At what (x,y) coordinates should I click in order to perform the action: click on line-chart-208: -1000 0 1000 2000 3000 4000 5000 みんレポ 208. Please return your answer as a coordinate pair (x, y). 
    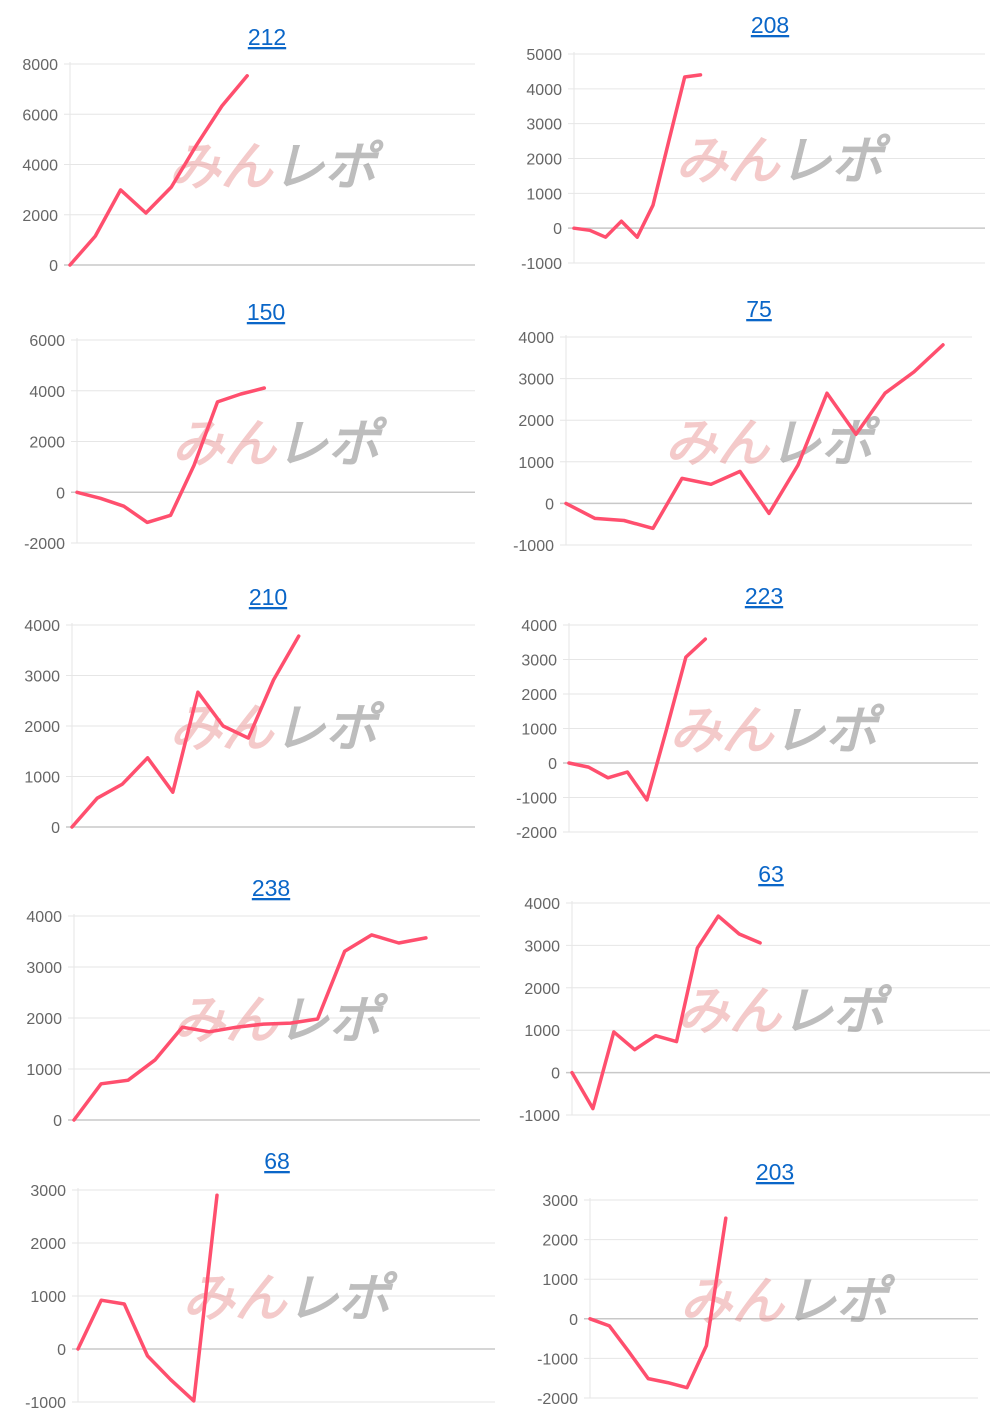
    Looking at the image, I should click on (753, 142).